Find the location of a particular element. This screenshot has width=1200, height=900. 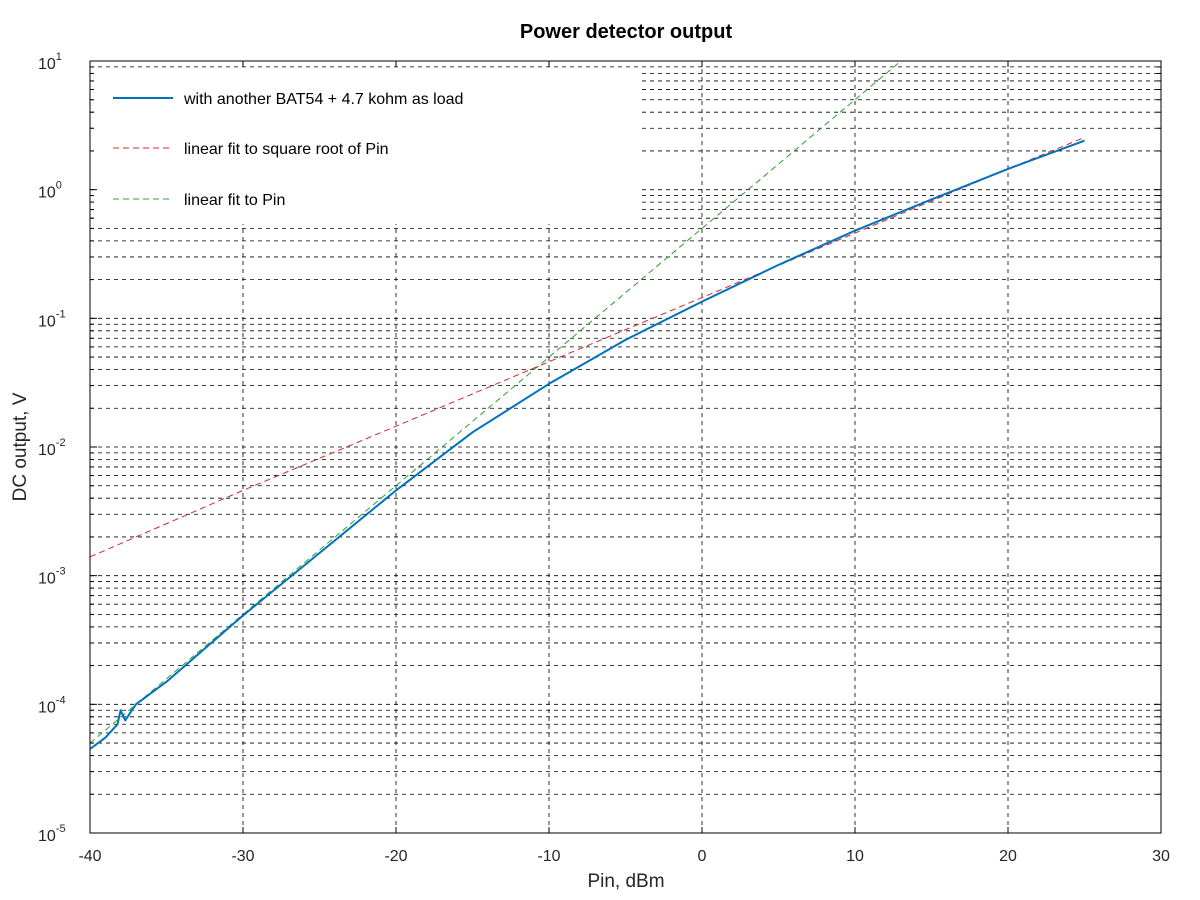

y-tick-label: 10⁻⁴ is located at coordinates (52, 705).